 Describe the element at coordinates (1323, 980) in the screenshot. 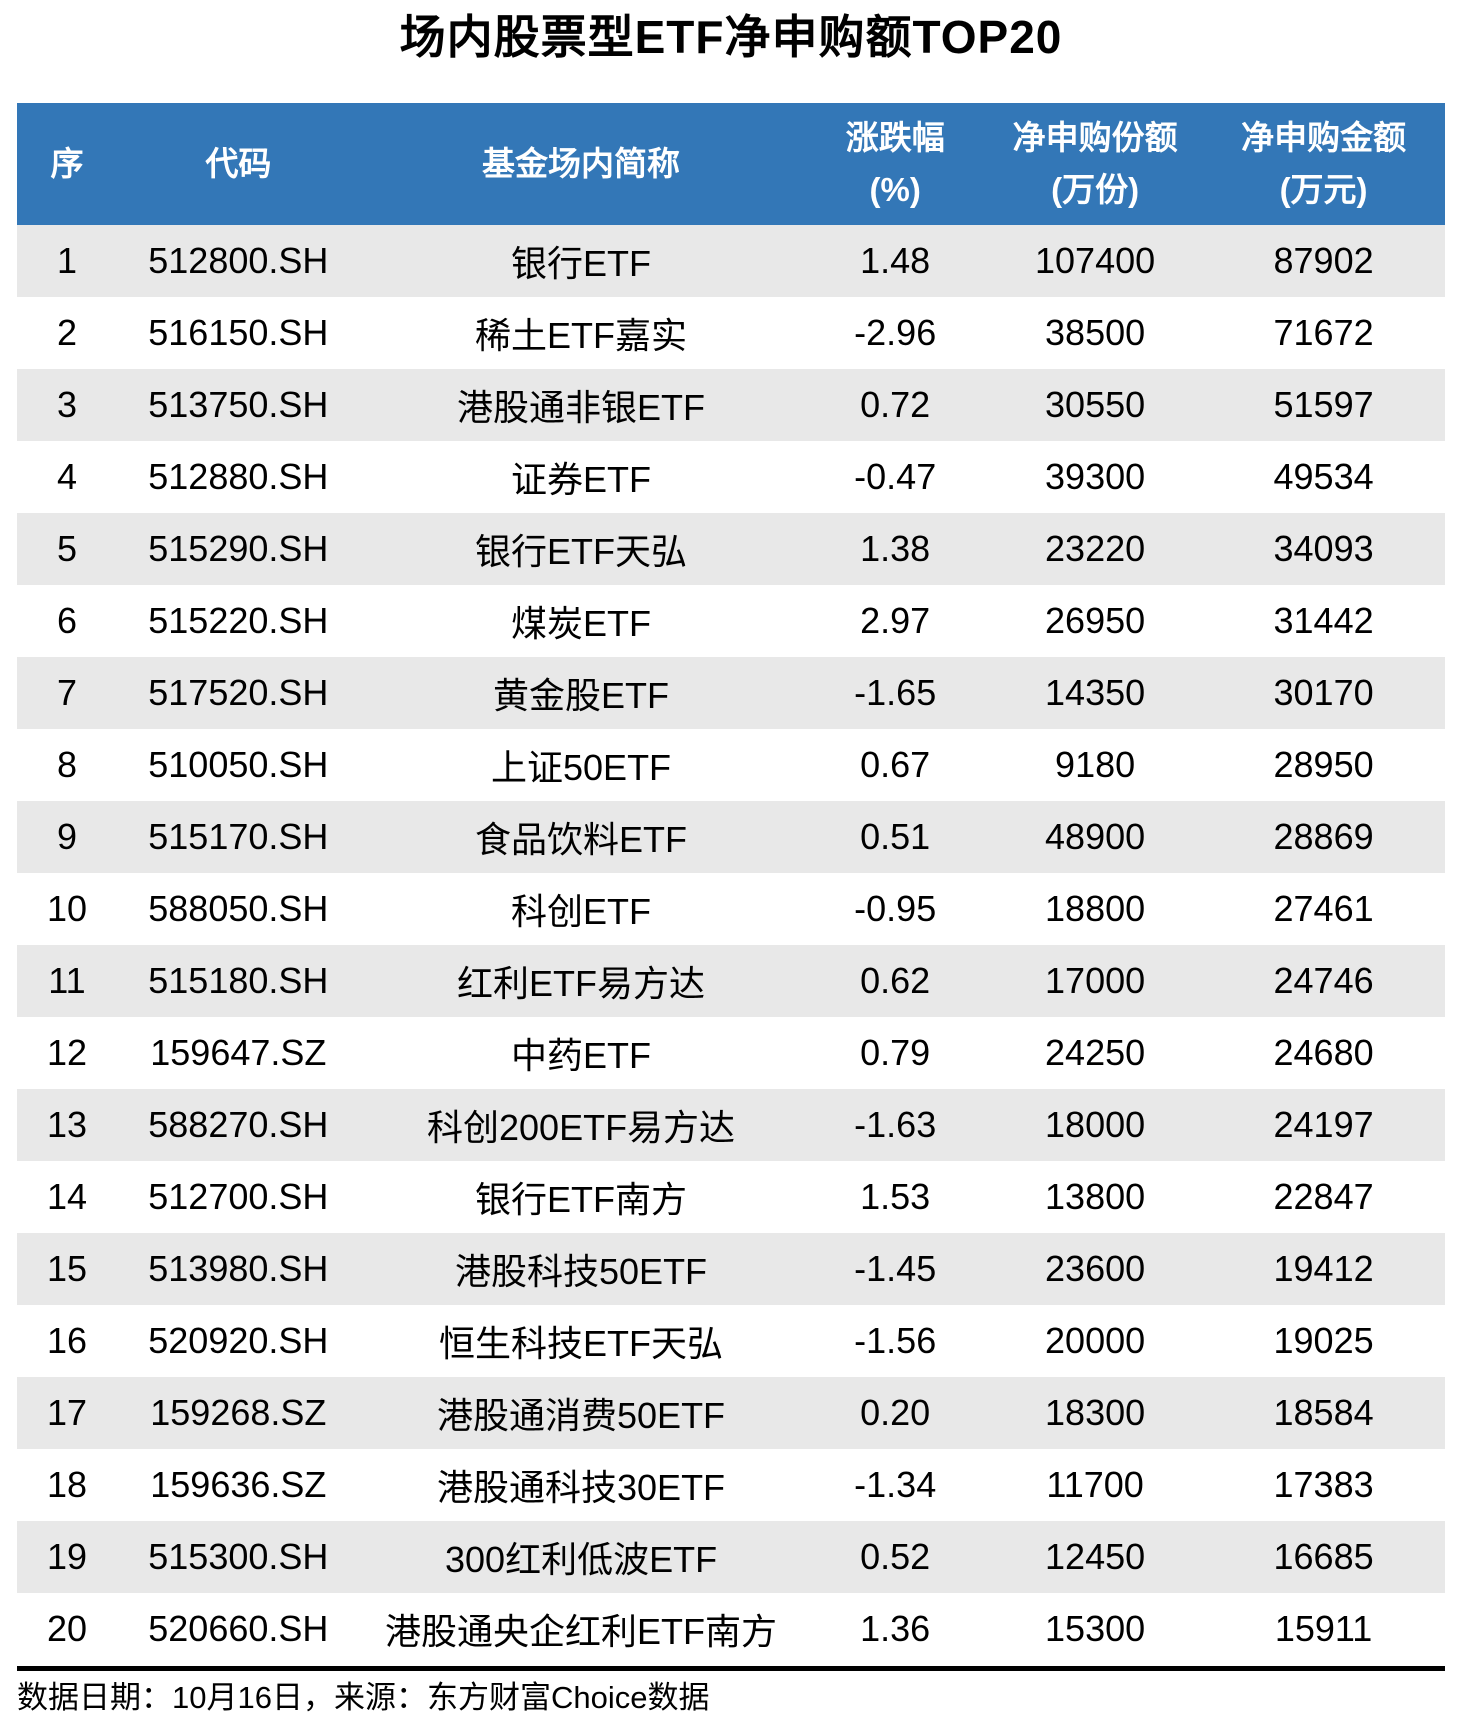

I see `net-amount-cell: 24746` at that location.